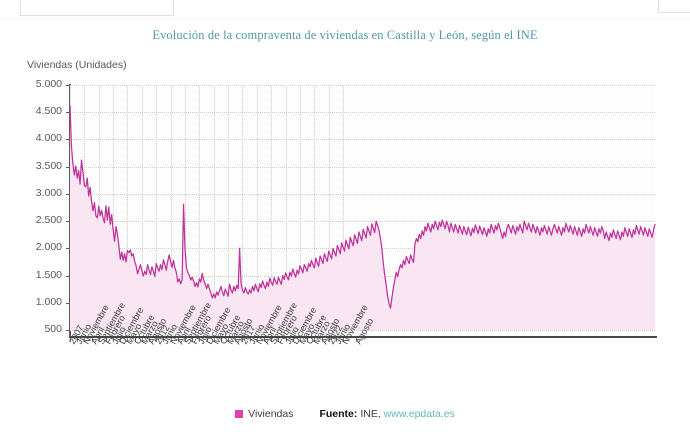 This screenshot has height=437, width=690. I want to click on y-axis-tick-label: 2.000, so click(48, 247).